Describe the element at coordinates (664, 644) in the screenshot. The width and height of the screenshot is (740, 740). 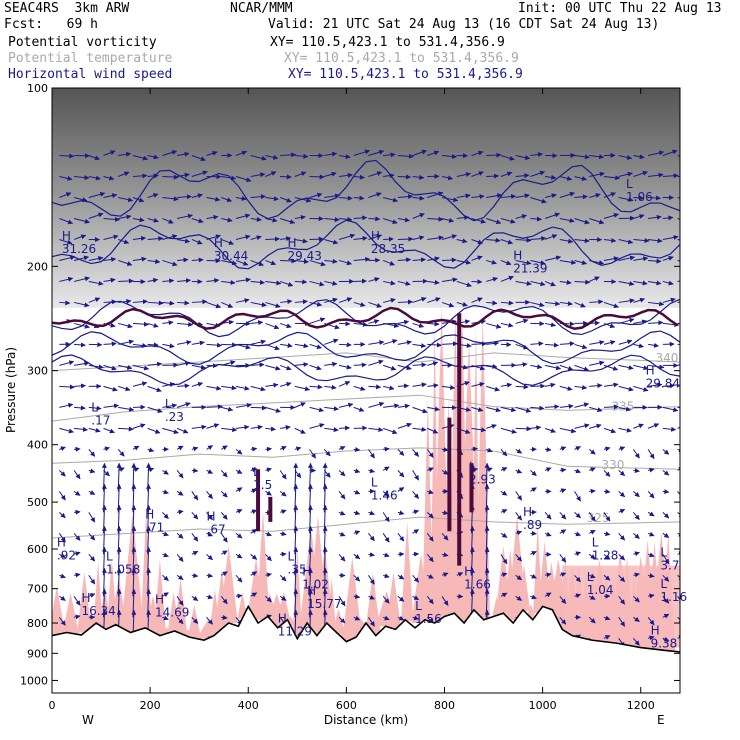
I see `wind-extremum-value: 9.38` at that location.